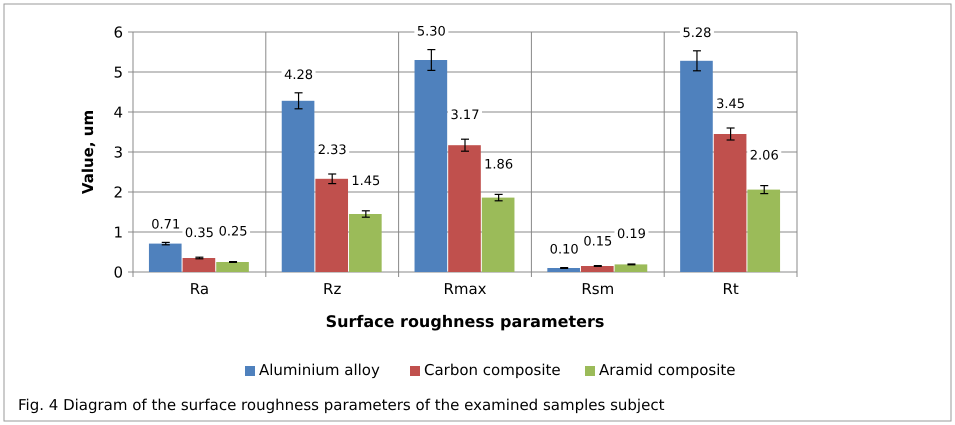  What do you see at coordinates (730, 289) in the screenshot?
I see `x-tick-label: Rt` at bounding box center [730, 289].